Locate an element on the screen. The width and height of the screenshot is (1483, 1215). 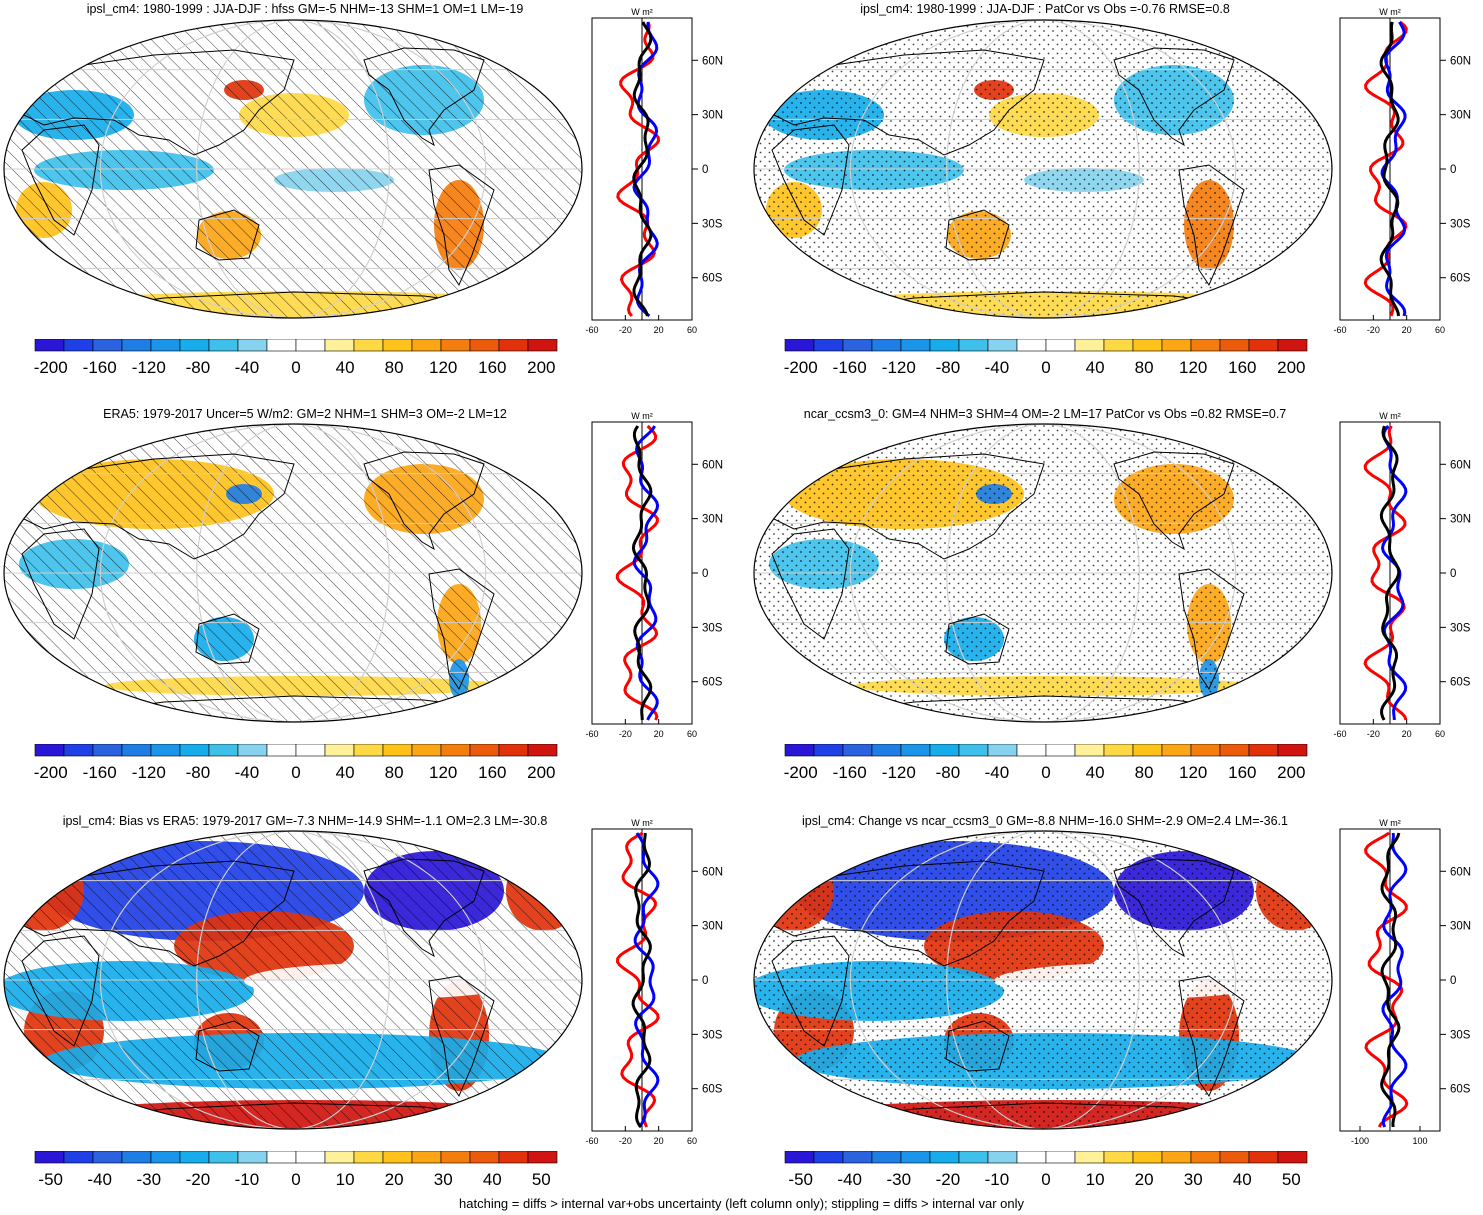
colorbar-tick-label: 0 is located at coordinates (295, 367).